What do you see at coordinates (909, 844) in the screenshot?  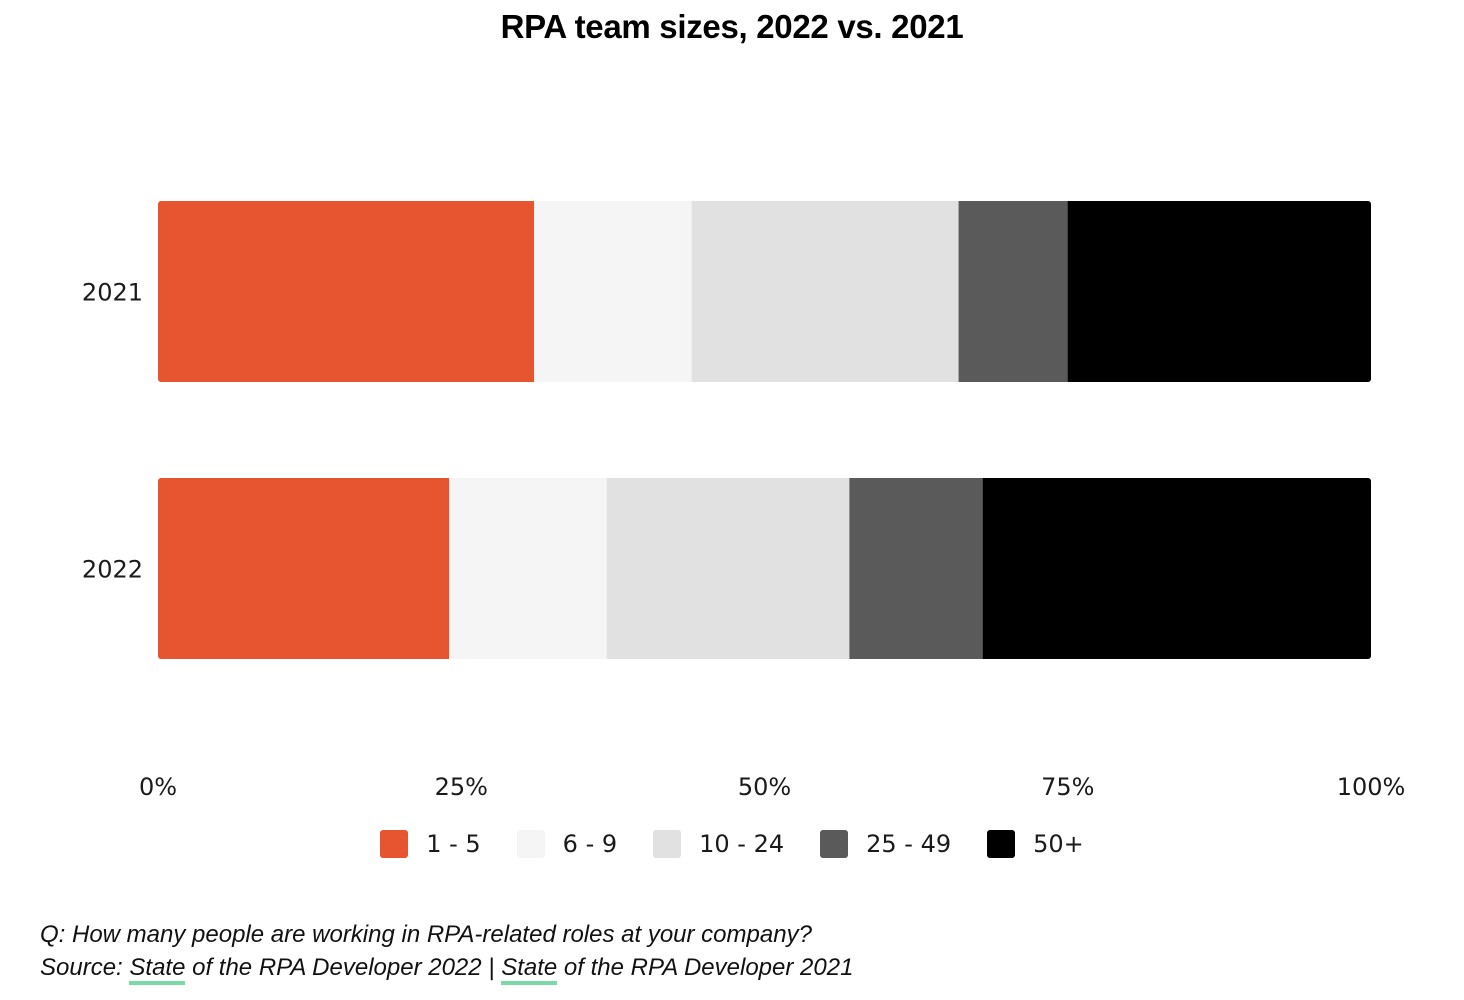 I see `legend-label: 25 - 49` at bounding box center [909, 844].